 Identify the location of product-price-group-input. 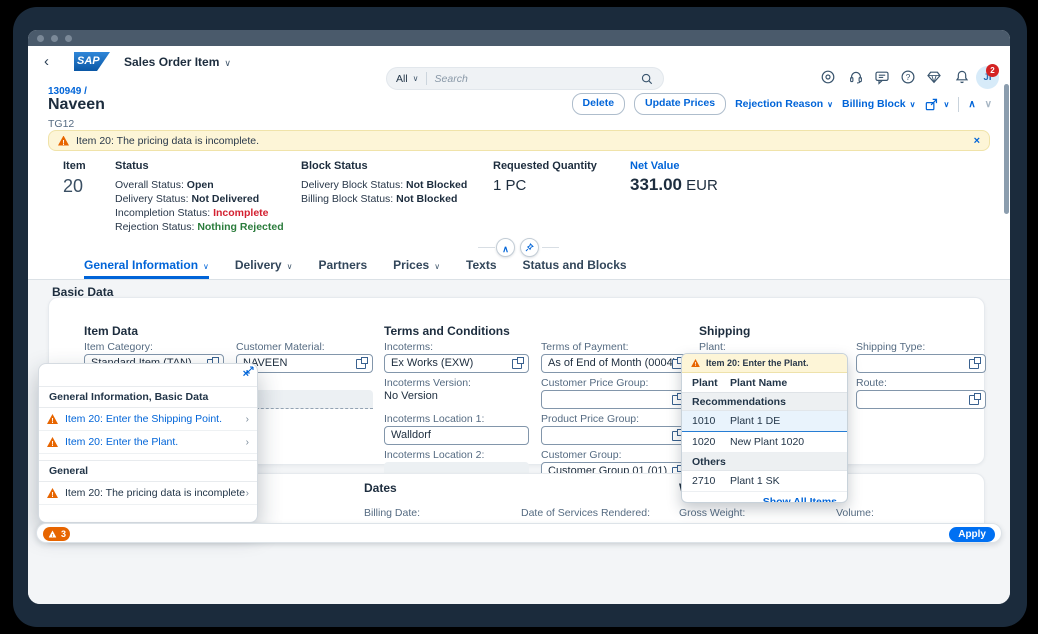
(615, 435).